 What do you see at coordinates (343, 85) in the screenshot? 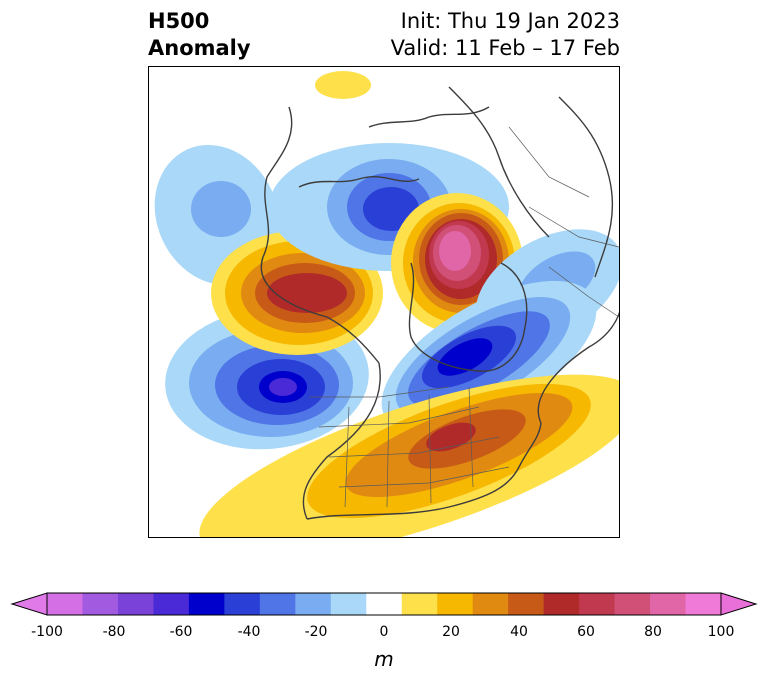
I see `anomaly-arctic-small-positive` at bounding box center [343, 85].